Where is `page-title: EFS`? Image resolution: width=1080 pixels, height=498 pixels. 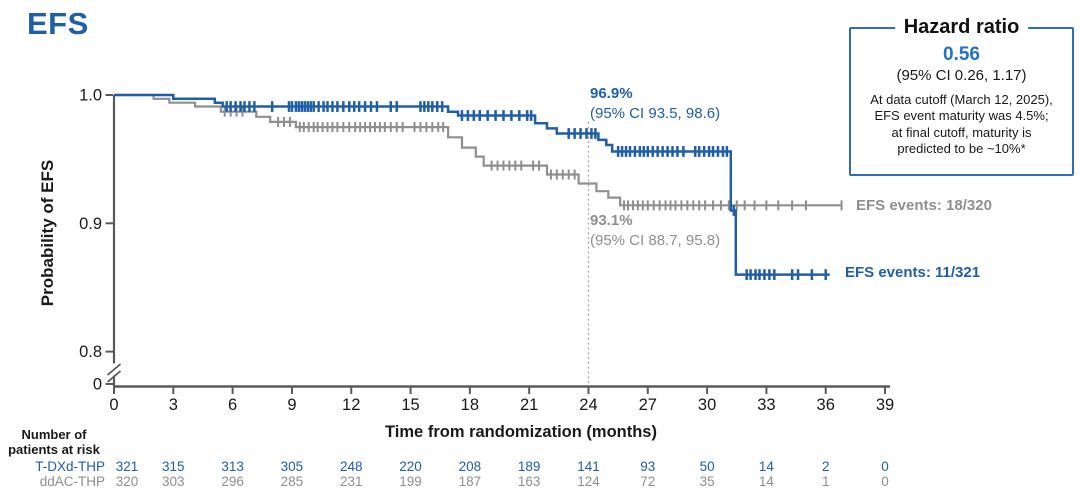
page-title: EFS is located at coordinates (58, 23).